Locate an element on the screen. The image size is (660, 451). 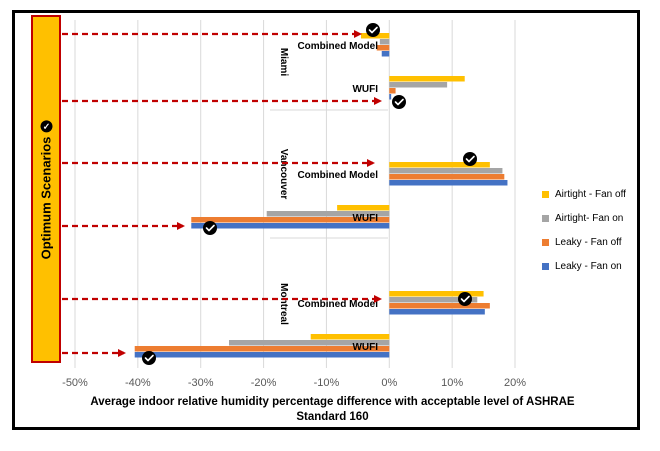
optimum-scenarios-box is located at coordinates (46, 189).